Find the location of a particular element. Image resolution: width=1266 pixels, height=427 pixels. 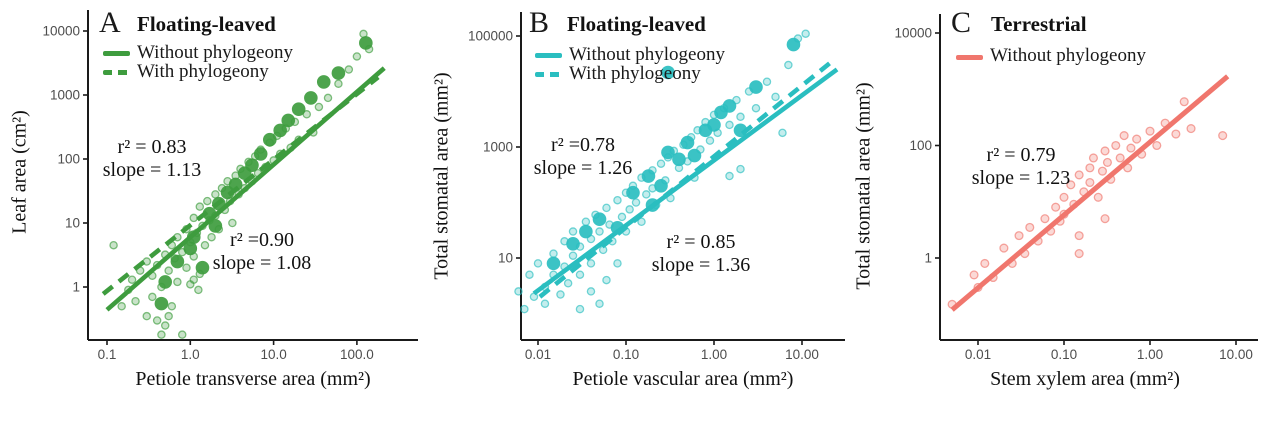

x-axis-title: Petiole vascular area (mm²) is located at coordinates (683, 379).